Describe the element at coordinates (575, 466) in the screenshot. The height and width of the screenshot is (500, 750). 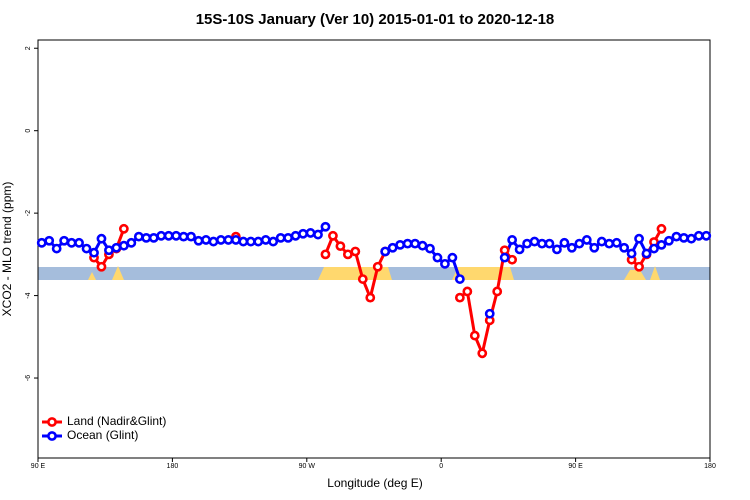
I see `x-tick-label: 90 E` at that location.